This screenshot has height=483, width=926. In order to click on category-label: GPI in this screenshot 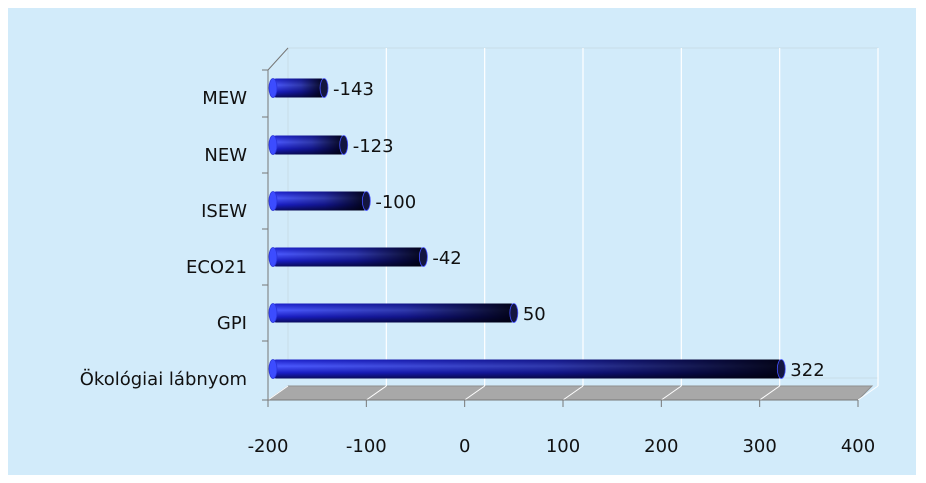, I will do `click(232, 323)`.